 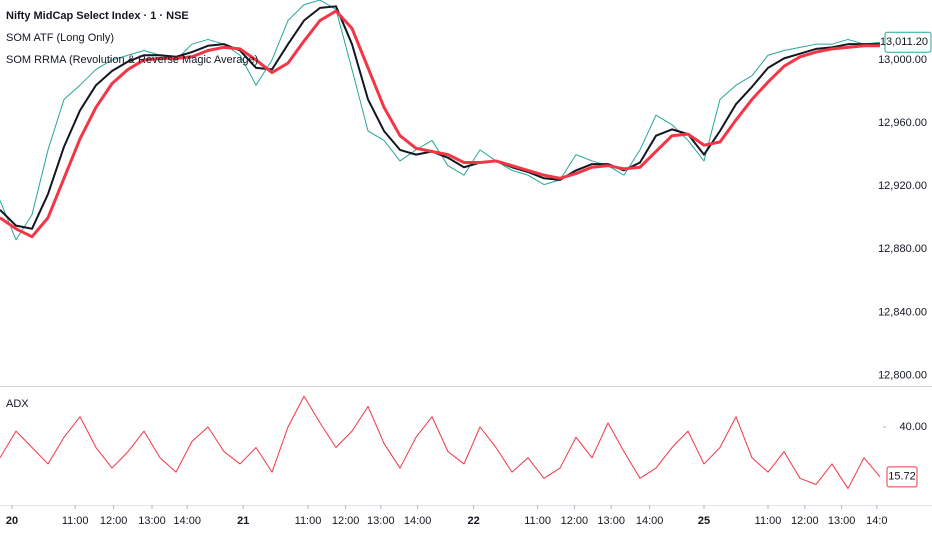 What do you see at coordinates (473, 521) in the screenshot?
I see `x-tick-label: 22` at bounding box center [473, 521].